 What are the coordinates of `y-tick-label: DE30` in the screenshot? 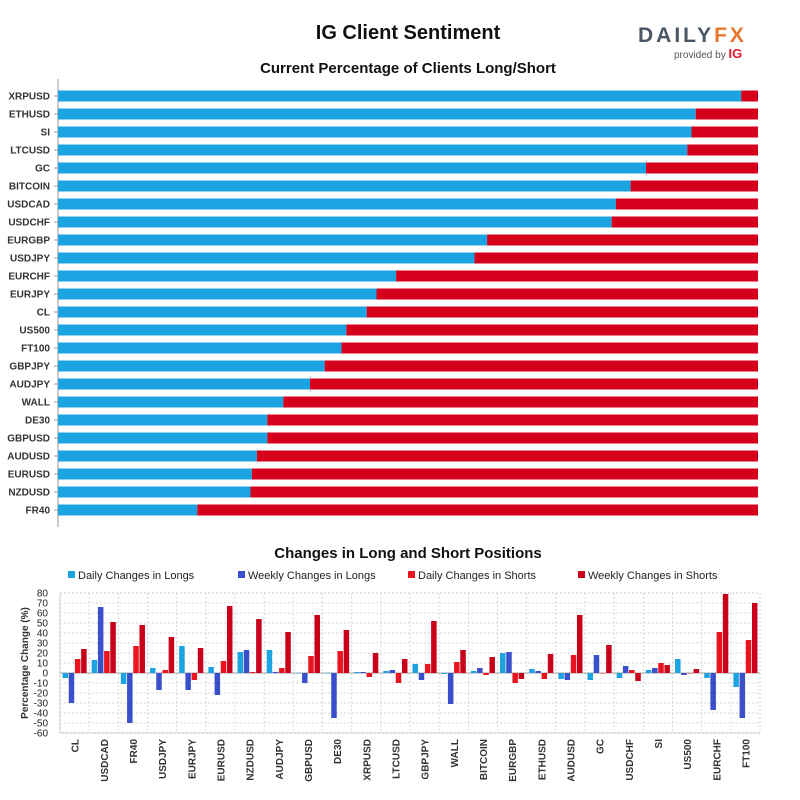 It's located at (37, 421).